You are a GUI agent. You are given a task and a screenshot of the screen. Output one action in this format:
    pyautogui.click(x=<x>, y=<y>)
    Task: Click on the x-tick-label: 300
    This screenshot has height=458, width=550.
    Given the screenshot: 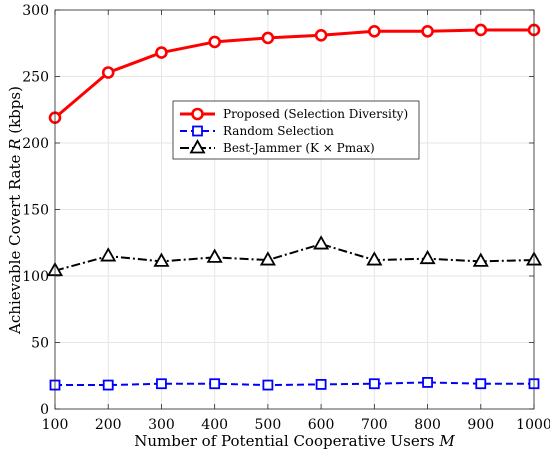 What is the action you would take?
    pyautogui.click(x=161, y=425)
    